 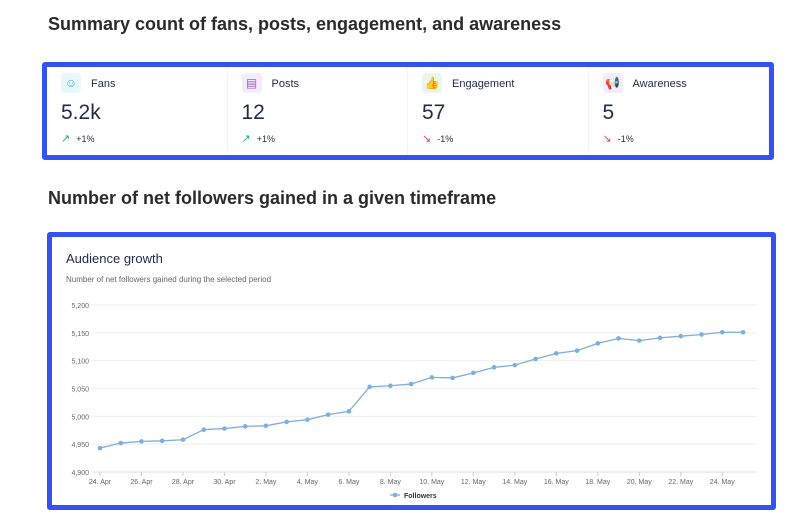 I want to click on users-icon: ☺, so click(x=71, y=83).